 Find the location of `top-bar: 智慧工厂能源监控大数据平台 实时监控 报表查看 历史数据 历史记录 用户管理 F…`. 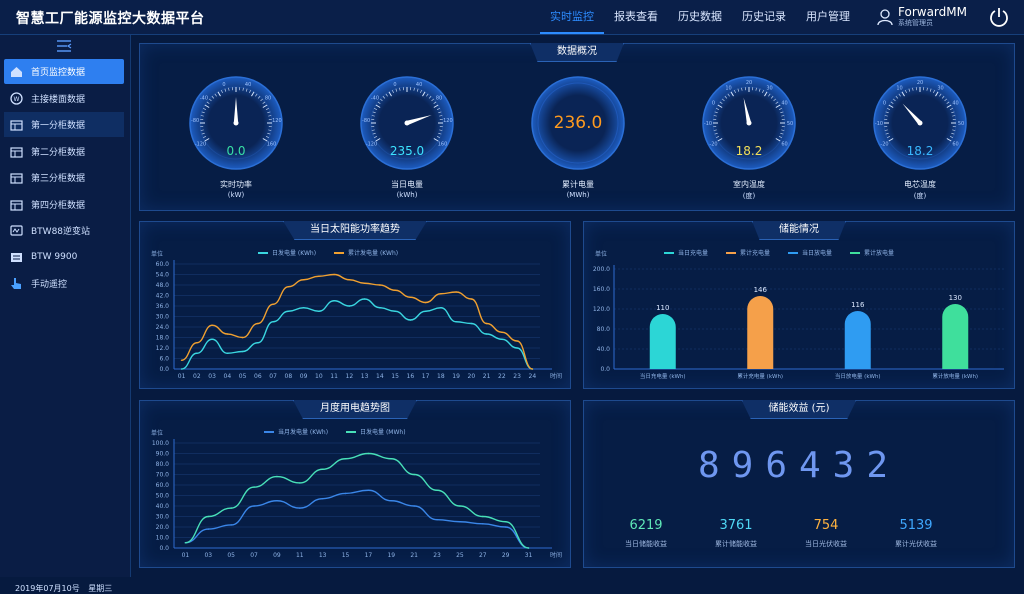

top-bar: 智慧工厂能源监控大数据平台 实时监控 报表查看 历史数据 历史记录 用户管理 F… is located at coordinates (512, 17).